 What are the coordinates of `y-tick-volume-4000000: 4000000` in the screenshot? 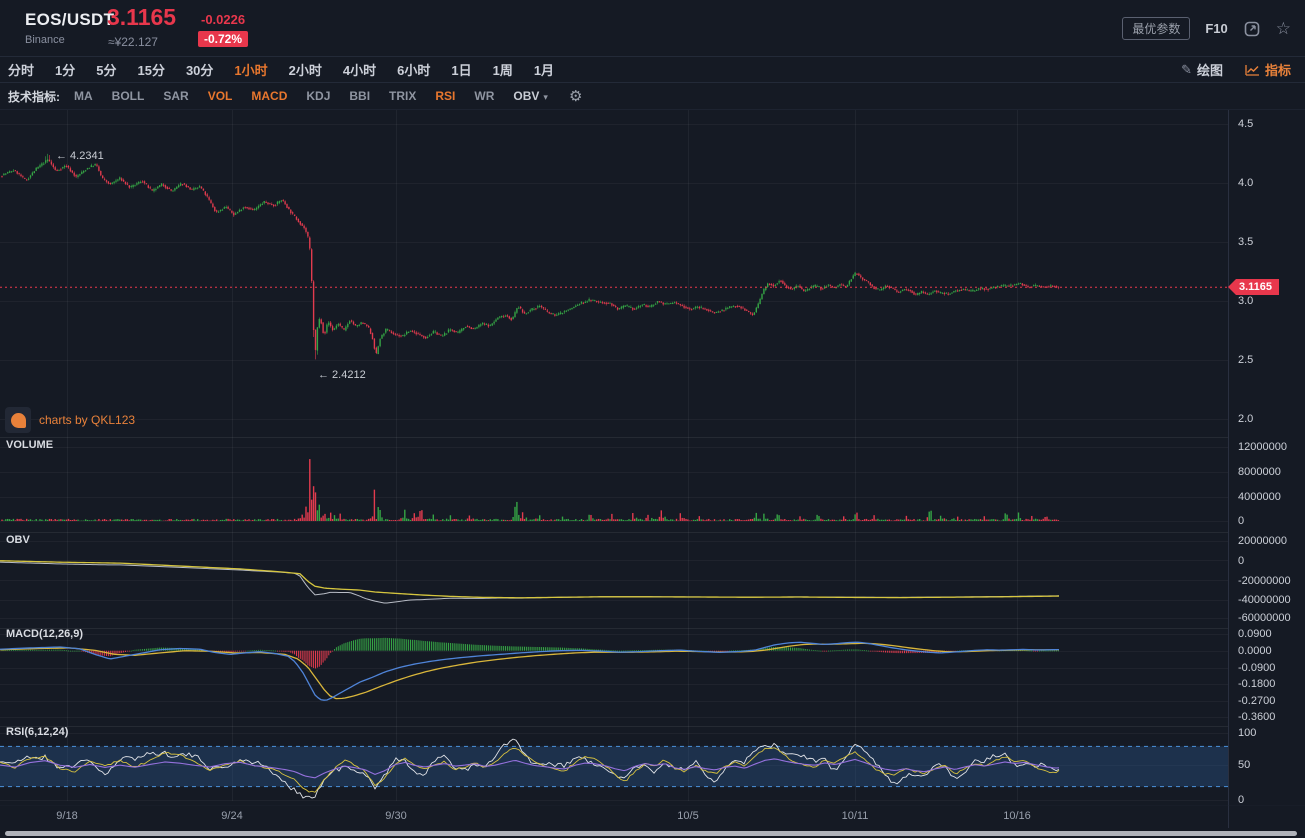 It's located at (1259, 497).